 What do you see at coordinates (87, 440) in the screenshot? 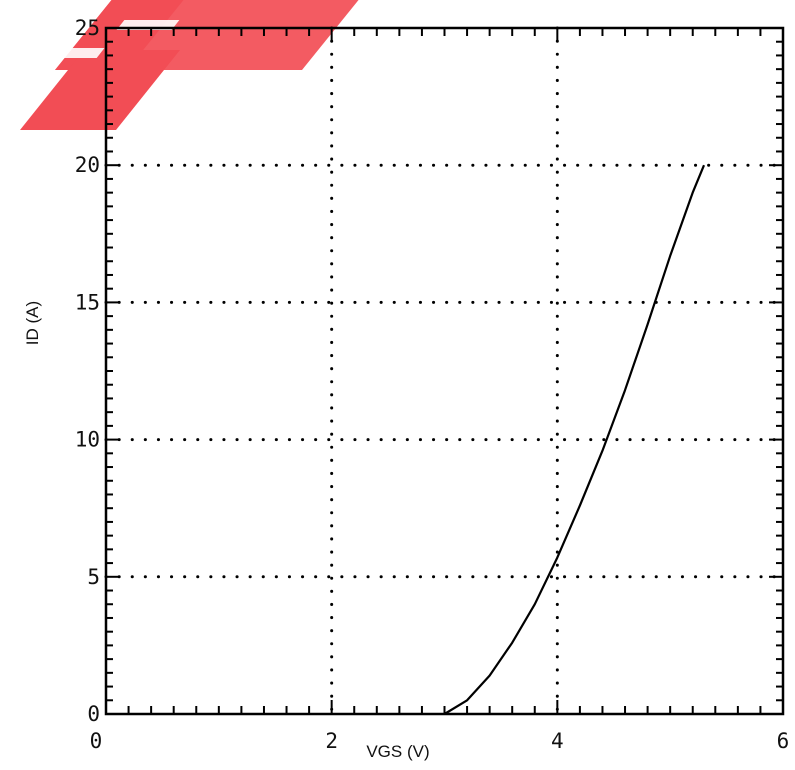
I see `y-tick-label: 10` at bounding box center [87, 440].